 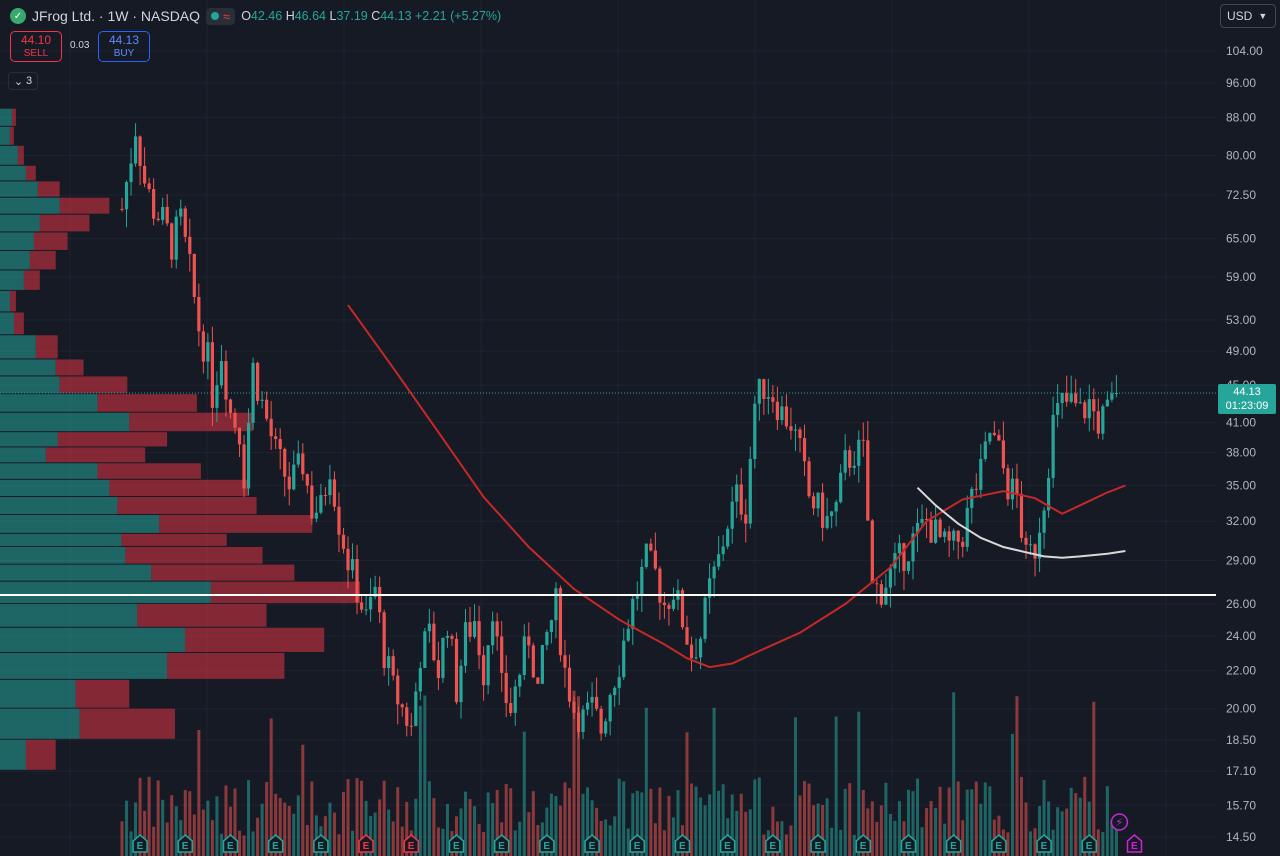 What do you see at coordinates (1241, 195) in the screenshot?
I see `price-tick-label: 72.50` at bounding box center [1241, 195].